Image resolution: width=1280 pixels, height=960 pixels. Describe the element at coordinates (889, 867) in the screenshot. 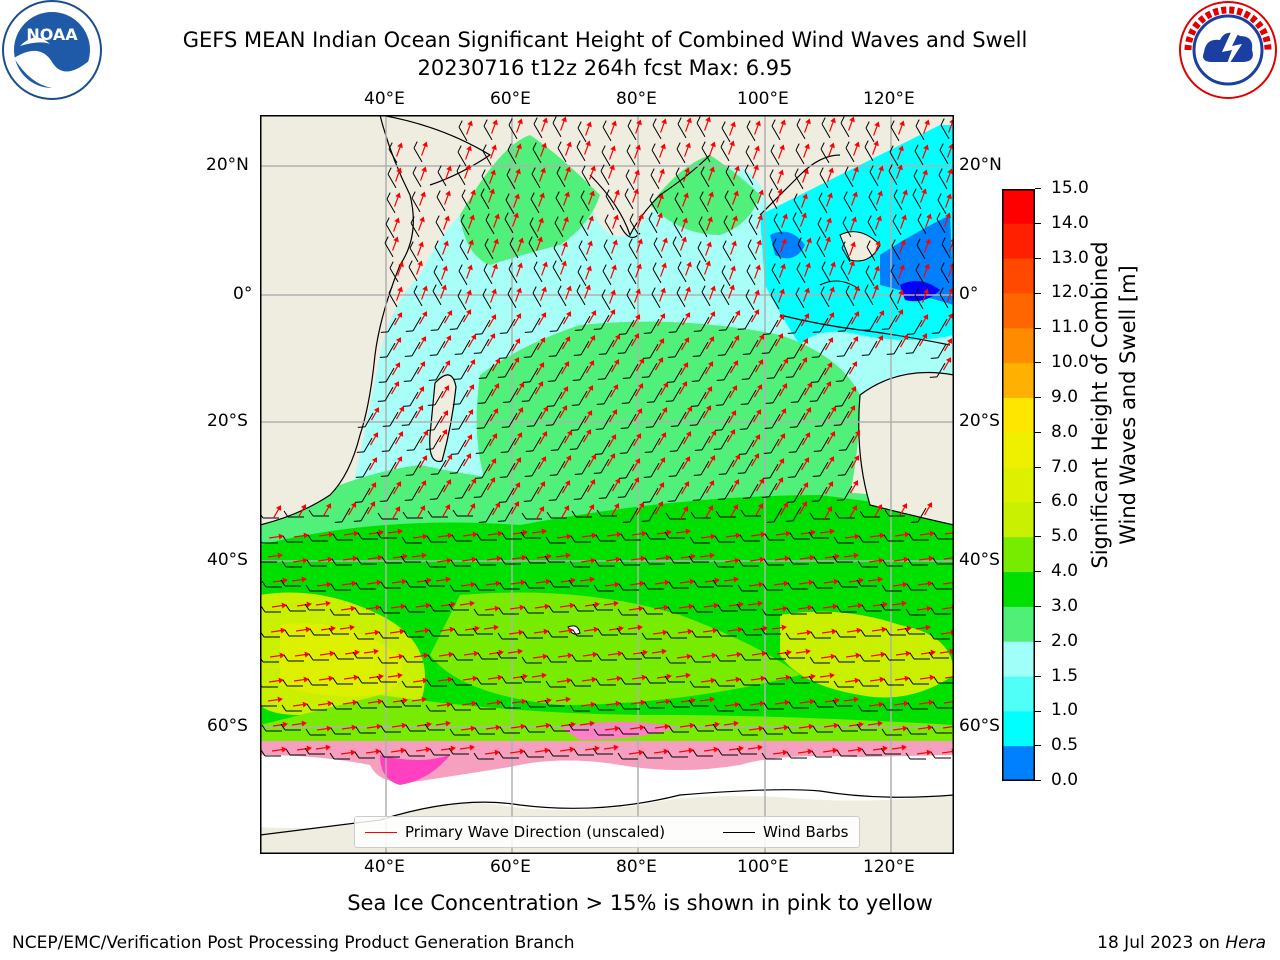

I see `lon-label-bottom-120E: 120°E` at that location.